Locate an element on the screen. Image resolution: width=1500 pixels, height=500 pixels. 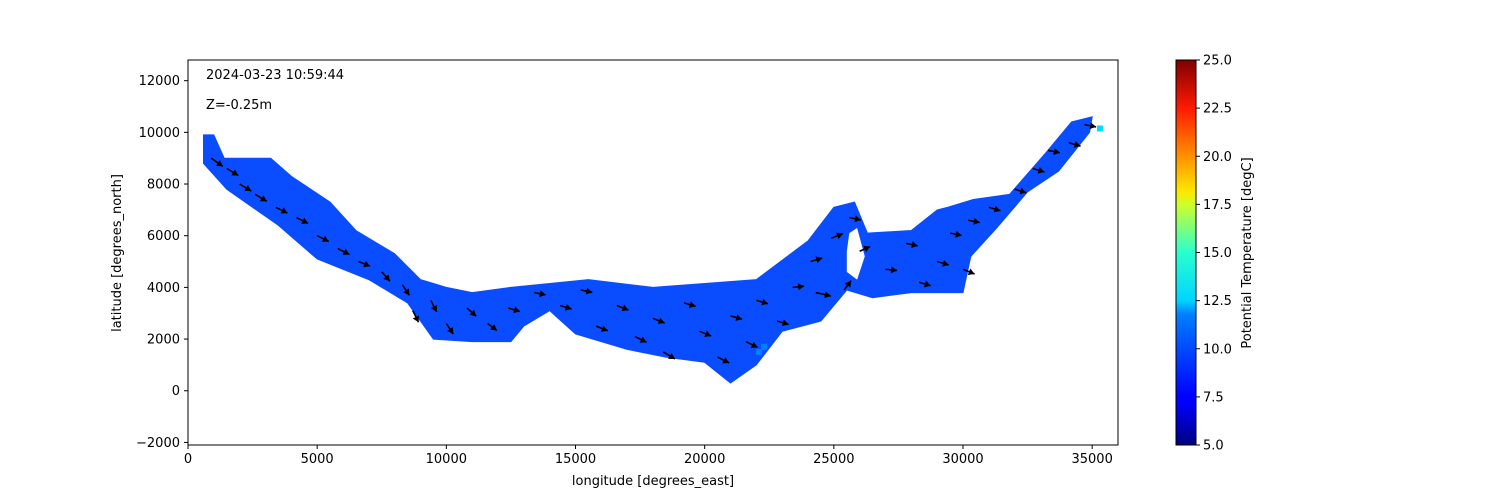
x-tick-label: 0 is located at coordinates (188, 459).